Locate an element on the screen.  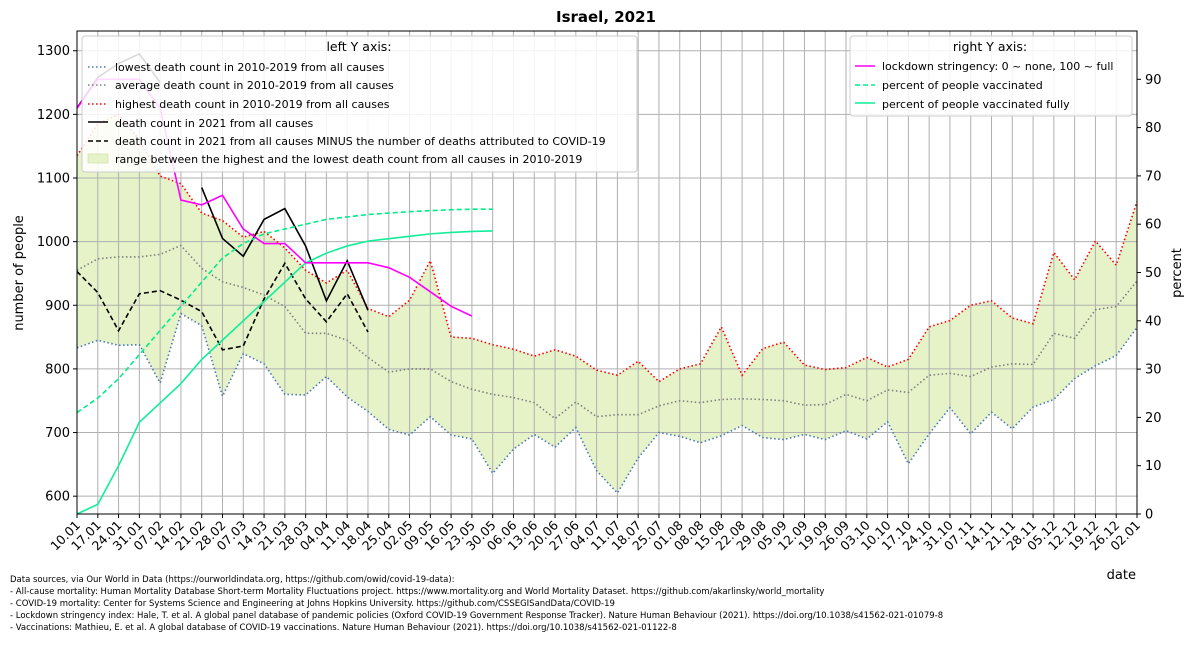
y-right-tick-label: 80 is located at coordinates (1153, 128).